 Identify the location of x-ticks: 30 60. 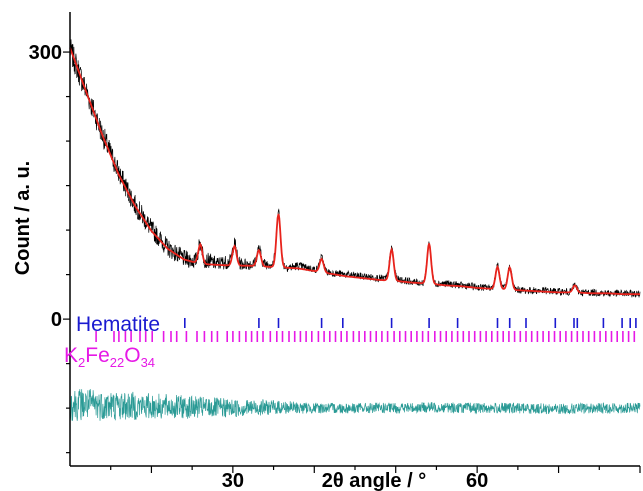
(375, 478).